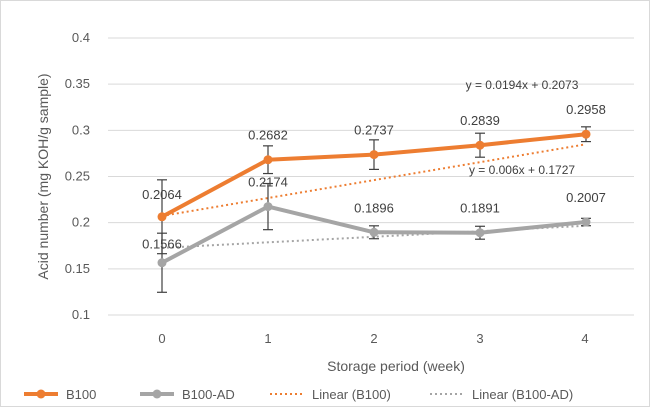  Describe the element at coordinates (586, 109) in the screenshot. I see `data-label-b100-4: 0.2958` at that location.